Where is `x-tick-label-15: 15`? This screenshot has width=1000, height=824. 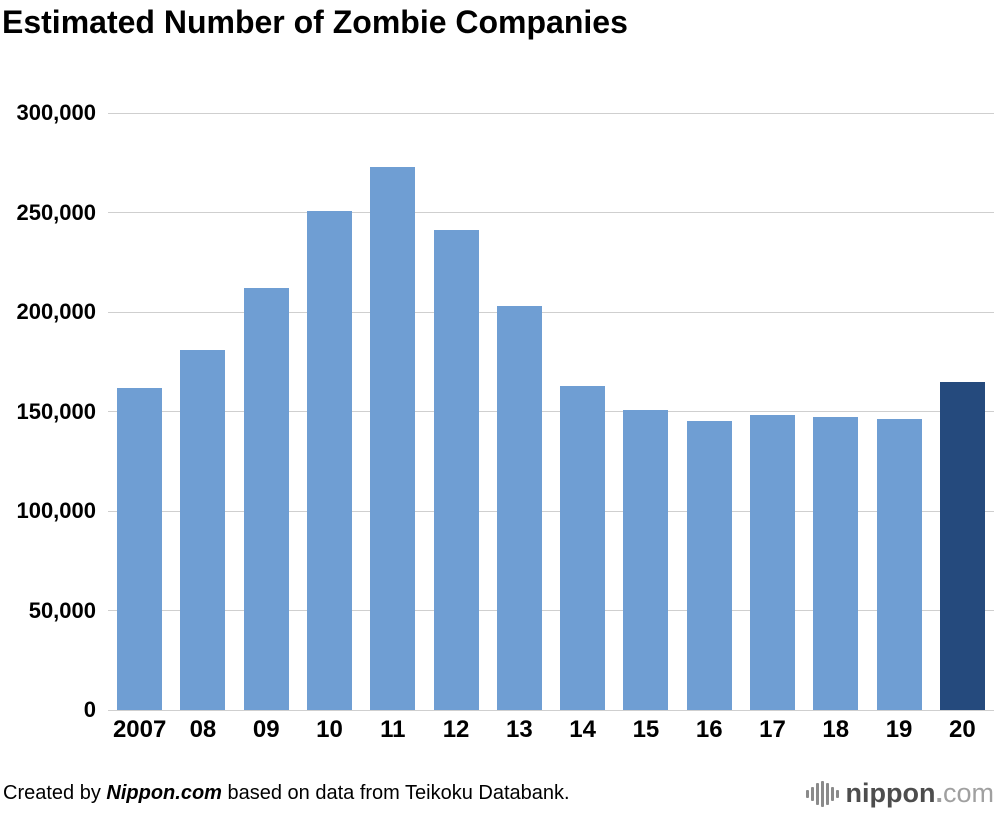
x-tick-label-15: 15 is located at coordinates (646, 729).